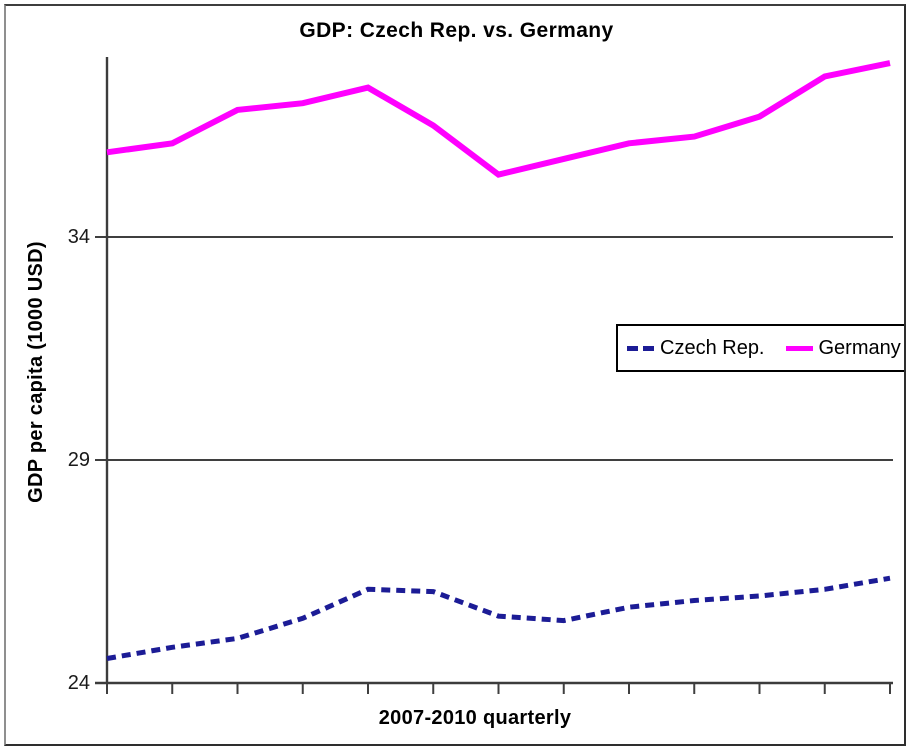 The image size is (913, 753). I want to click on legend-label-czech-rep: Czech Rep., so click(712, 347).